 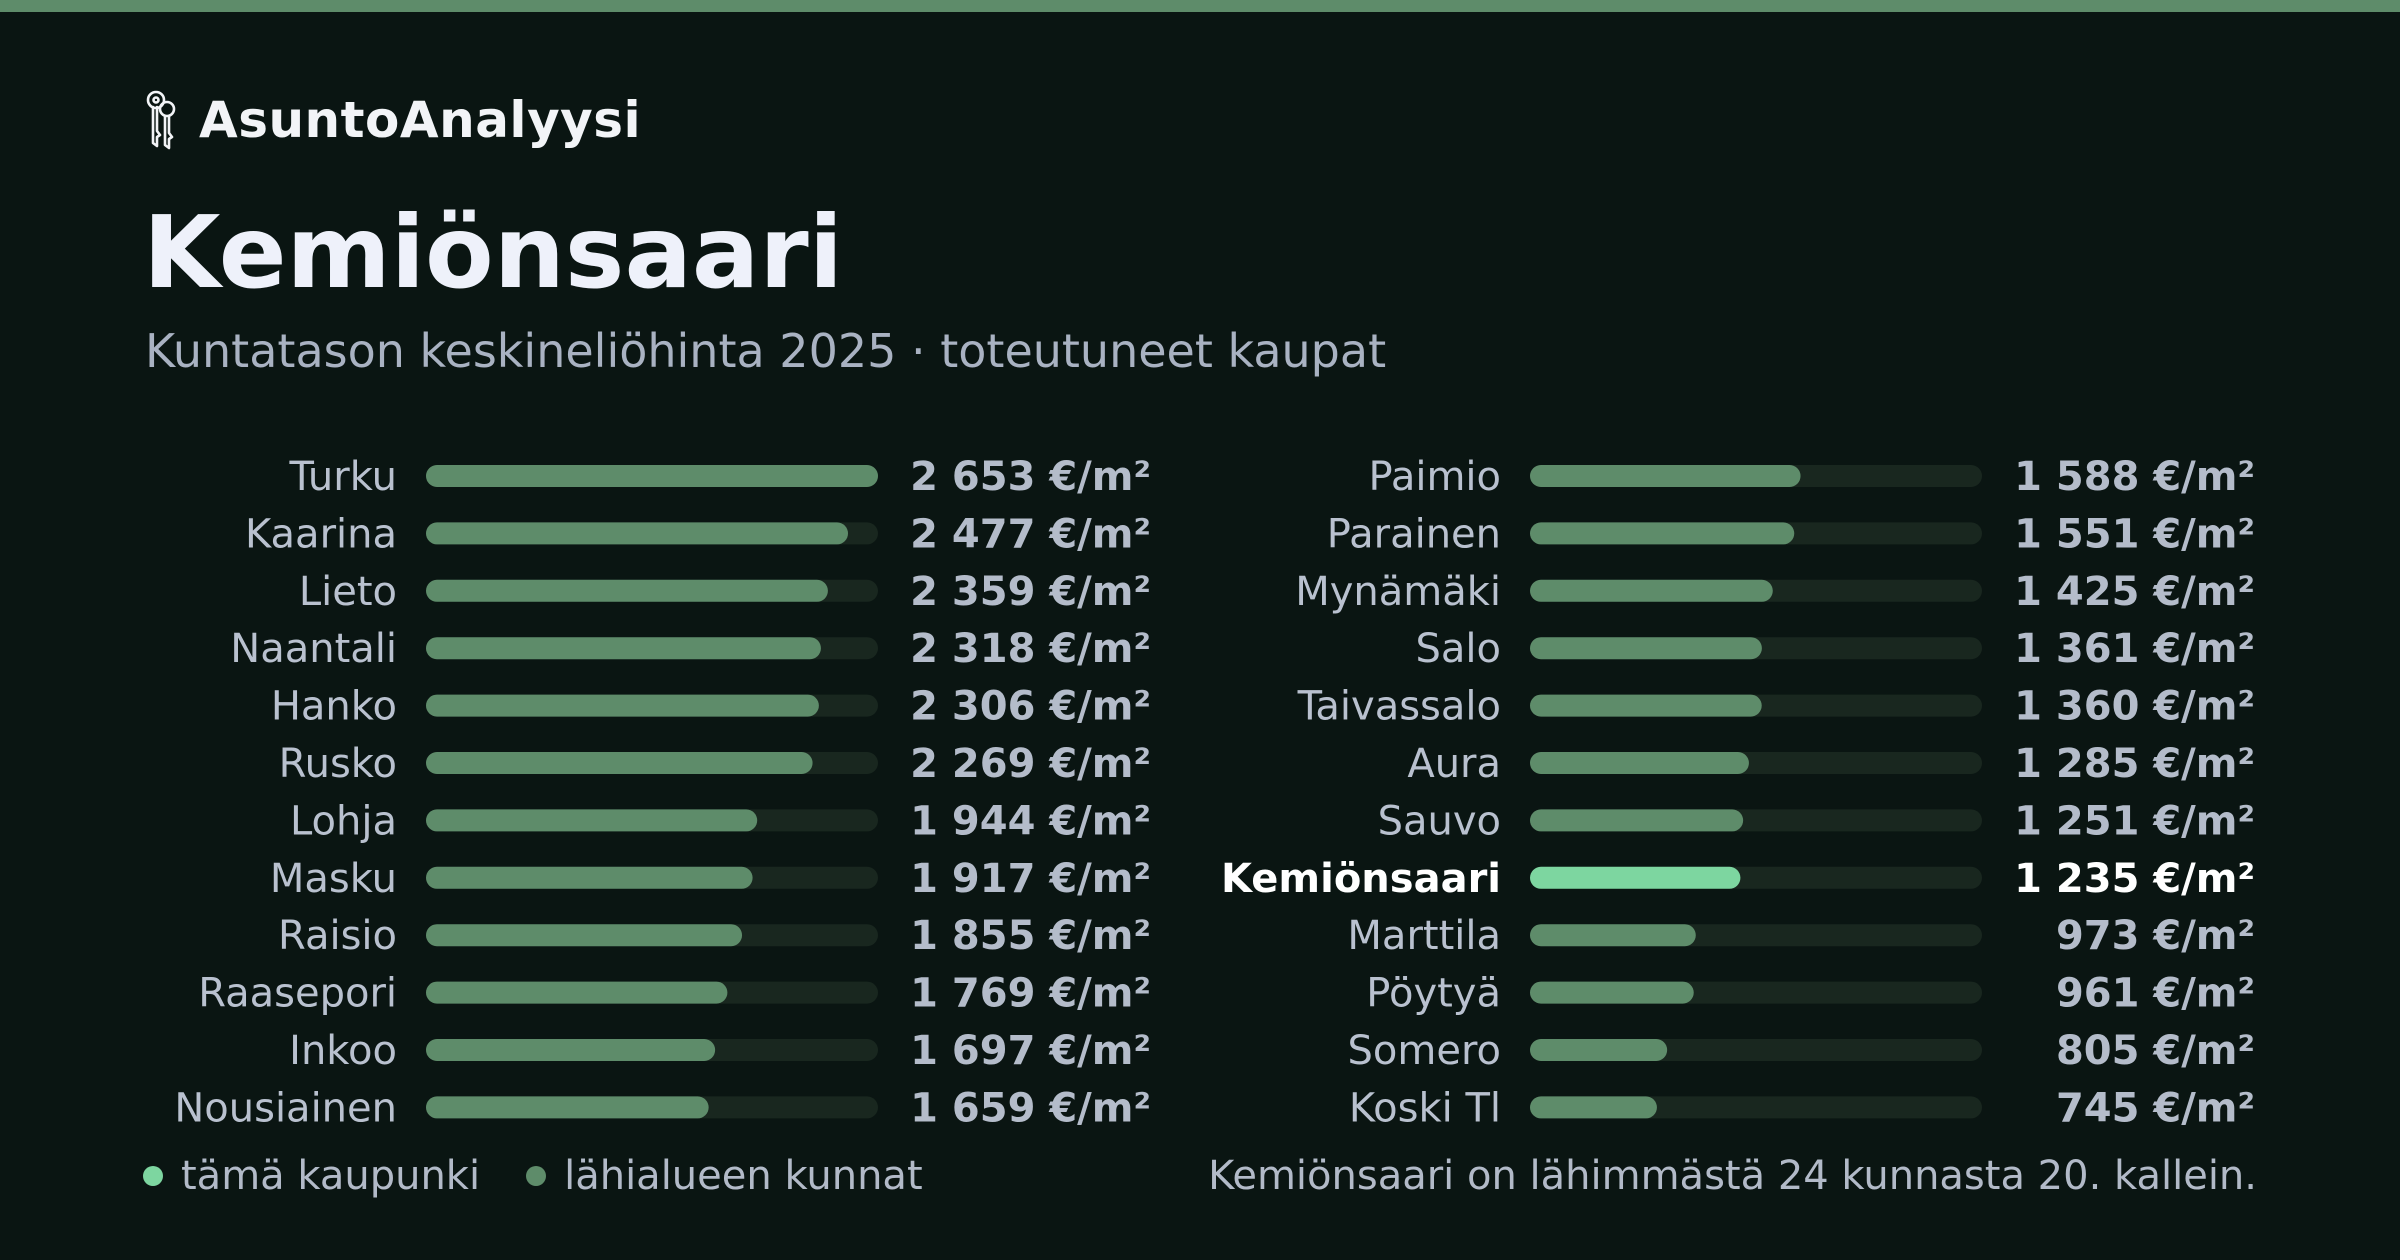 What do you see at coordinates (1398, 592) in the screenshot?
I see `bar-label: Mynämäki` at bounding box center [1398, 592].